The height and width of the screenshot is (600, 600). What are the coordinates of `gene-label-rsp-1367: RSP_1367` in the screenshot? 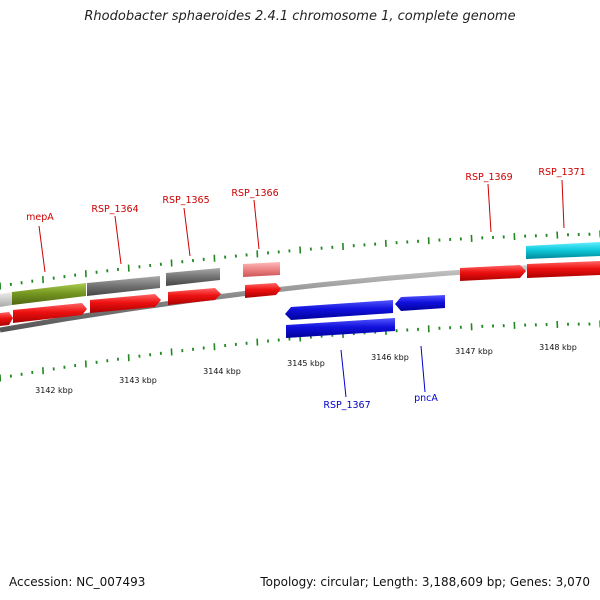 It's located at (346, 405).